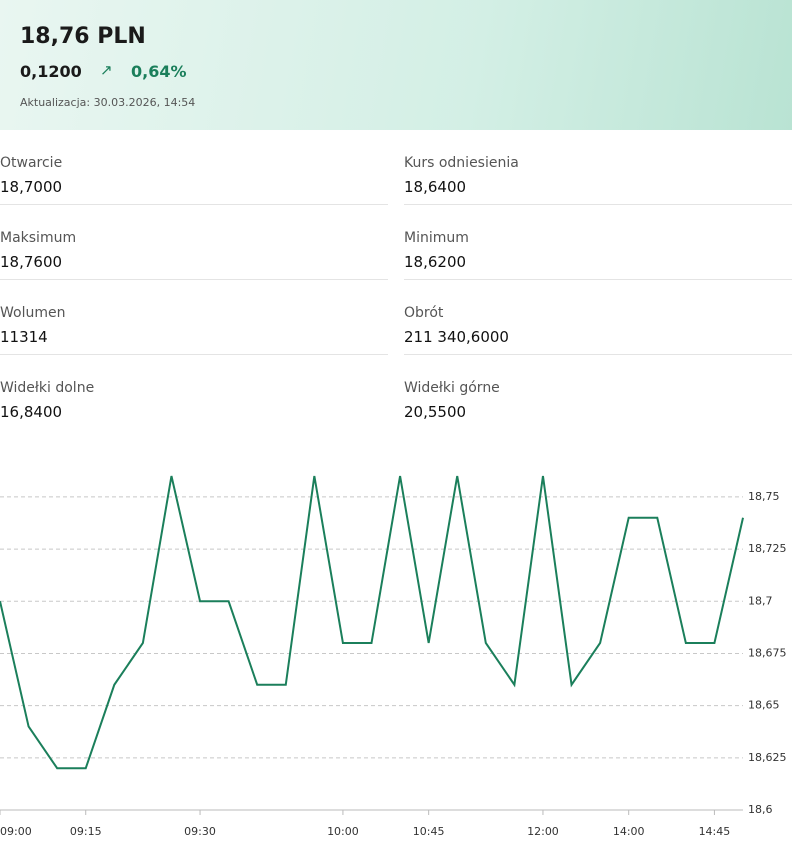 The height and width of the screenshot is (865, 792). Describe the element at coordinates (760, 809) in the screenshot. I see `y-tick-label: 18,6` at that location.